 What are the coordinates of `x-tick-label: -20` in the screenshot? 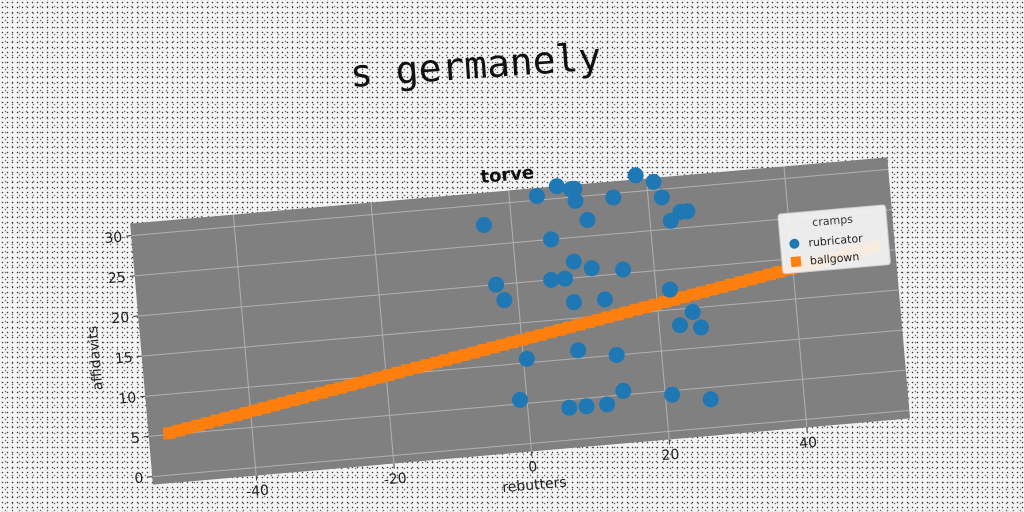 It's located at (395, 480).